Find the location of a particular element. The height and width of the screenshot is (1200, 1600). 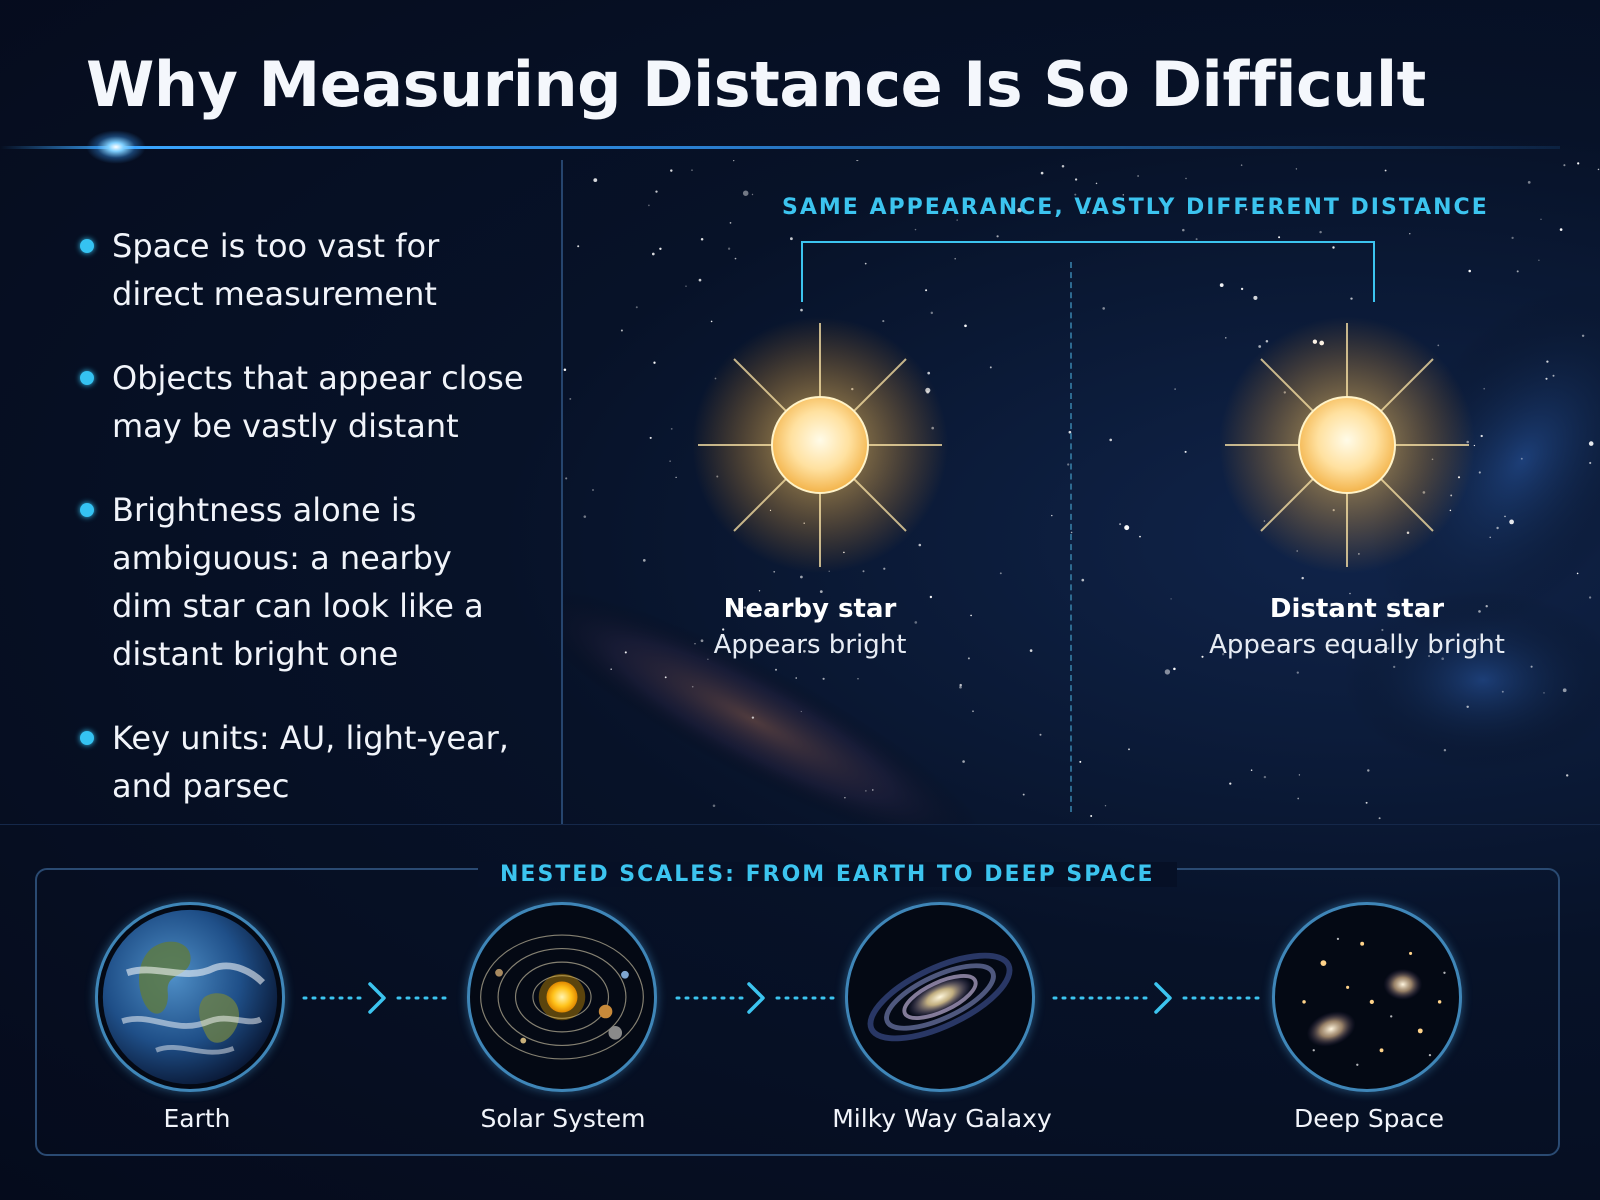

earth-icon is located at coordinates (190, 997).